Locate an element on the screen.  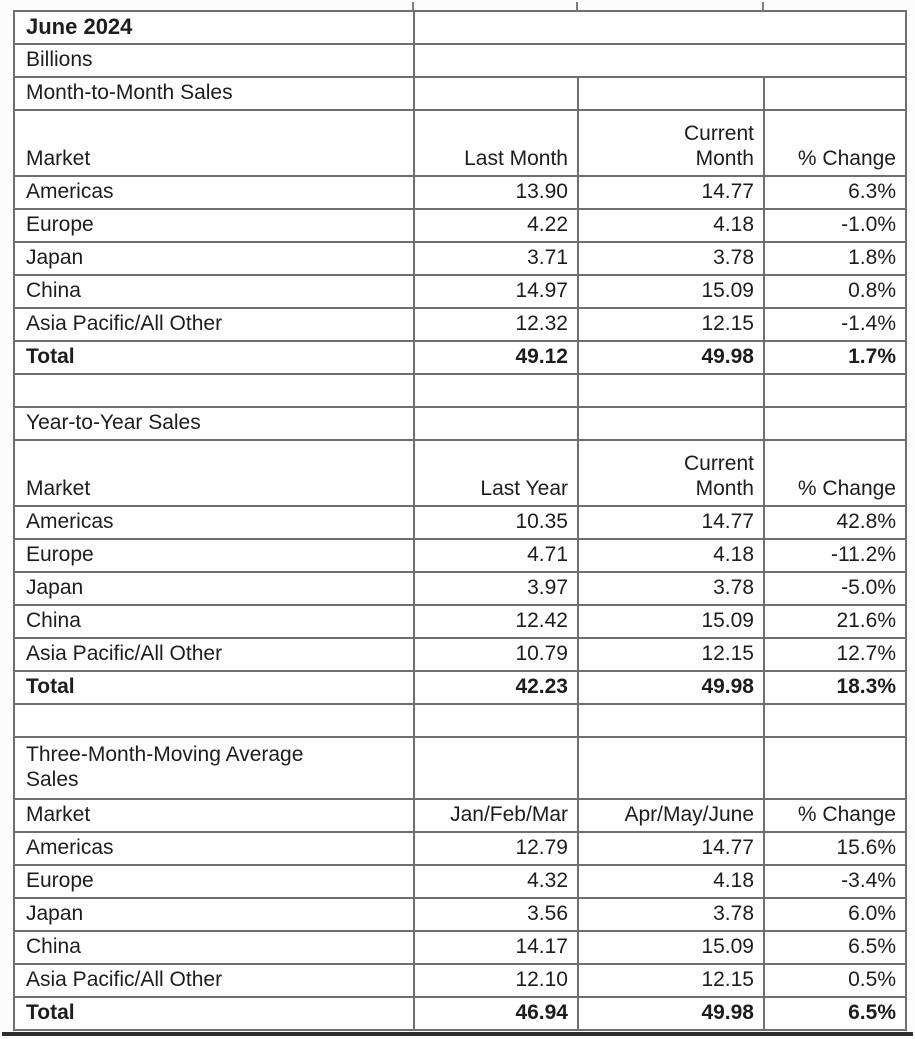
current-value-cell: 14.77 is located at coordinates (671, 192).